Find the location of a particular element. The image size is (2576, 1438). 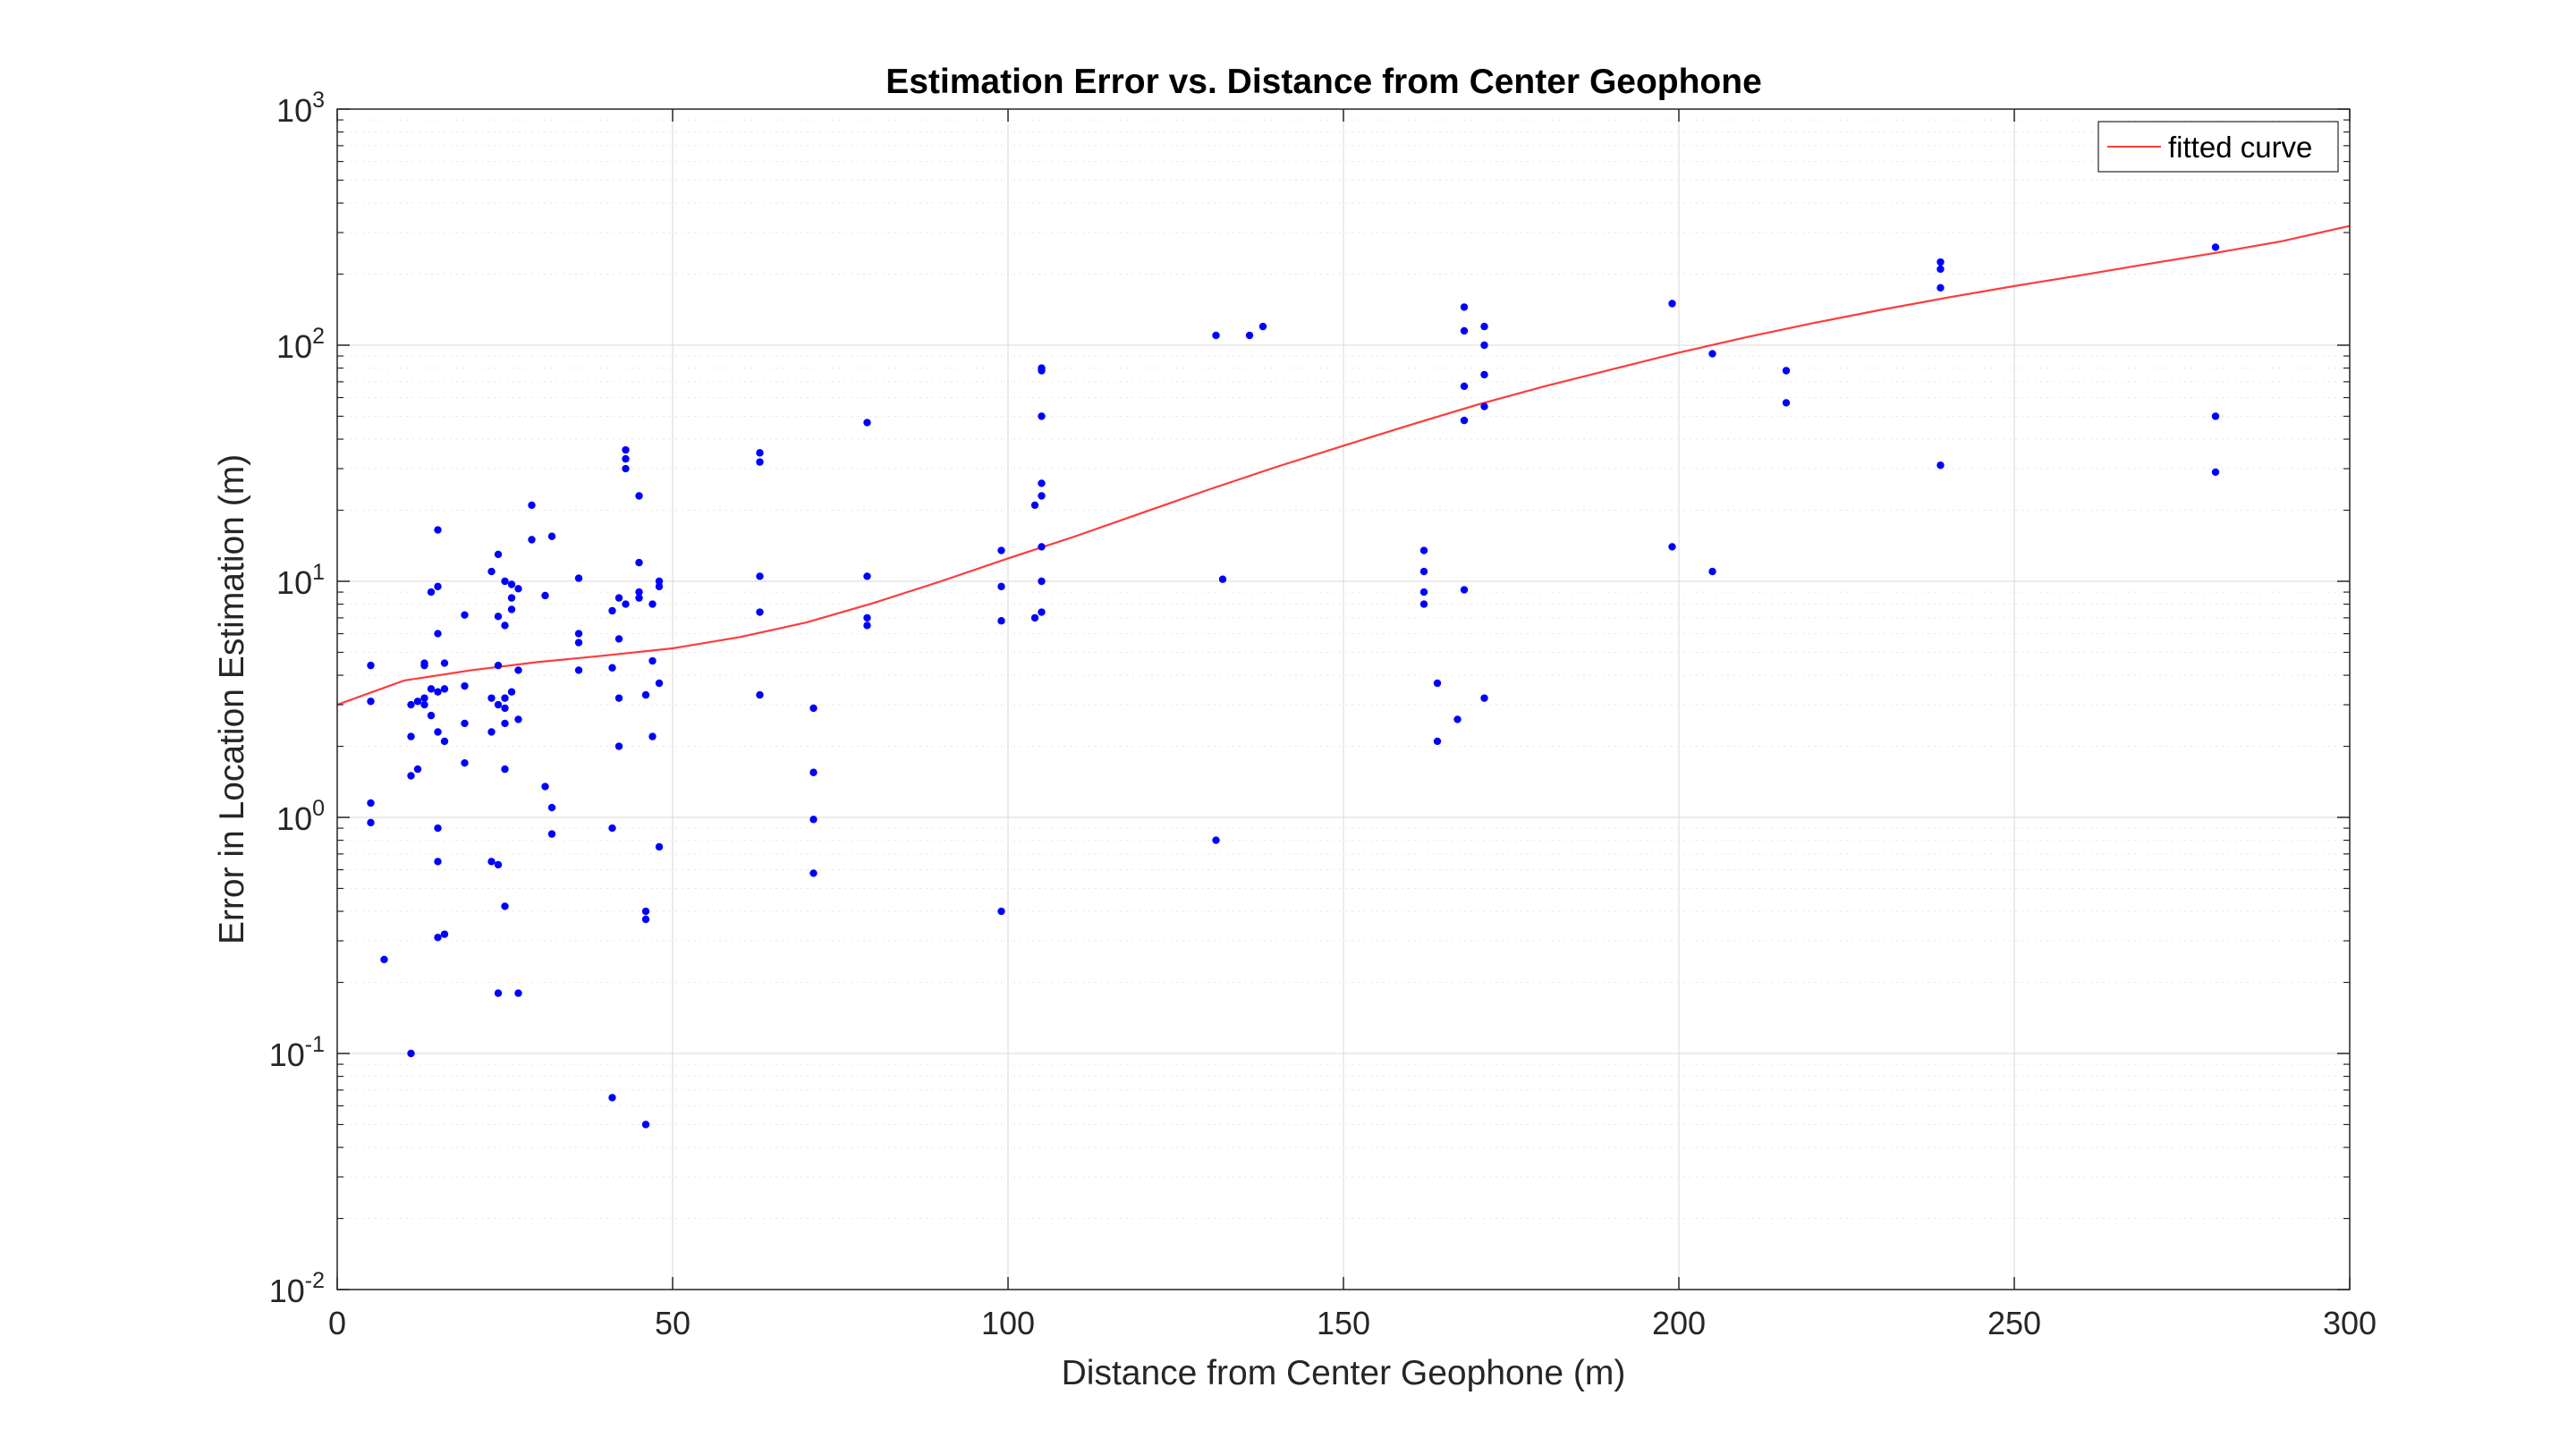

y-tick-label: 10⁻¹ is located at coordinates (297, 1052).